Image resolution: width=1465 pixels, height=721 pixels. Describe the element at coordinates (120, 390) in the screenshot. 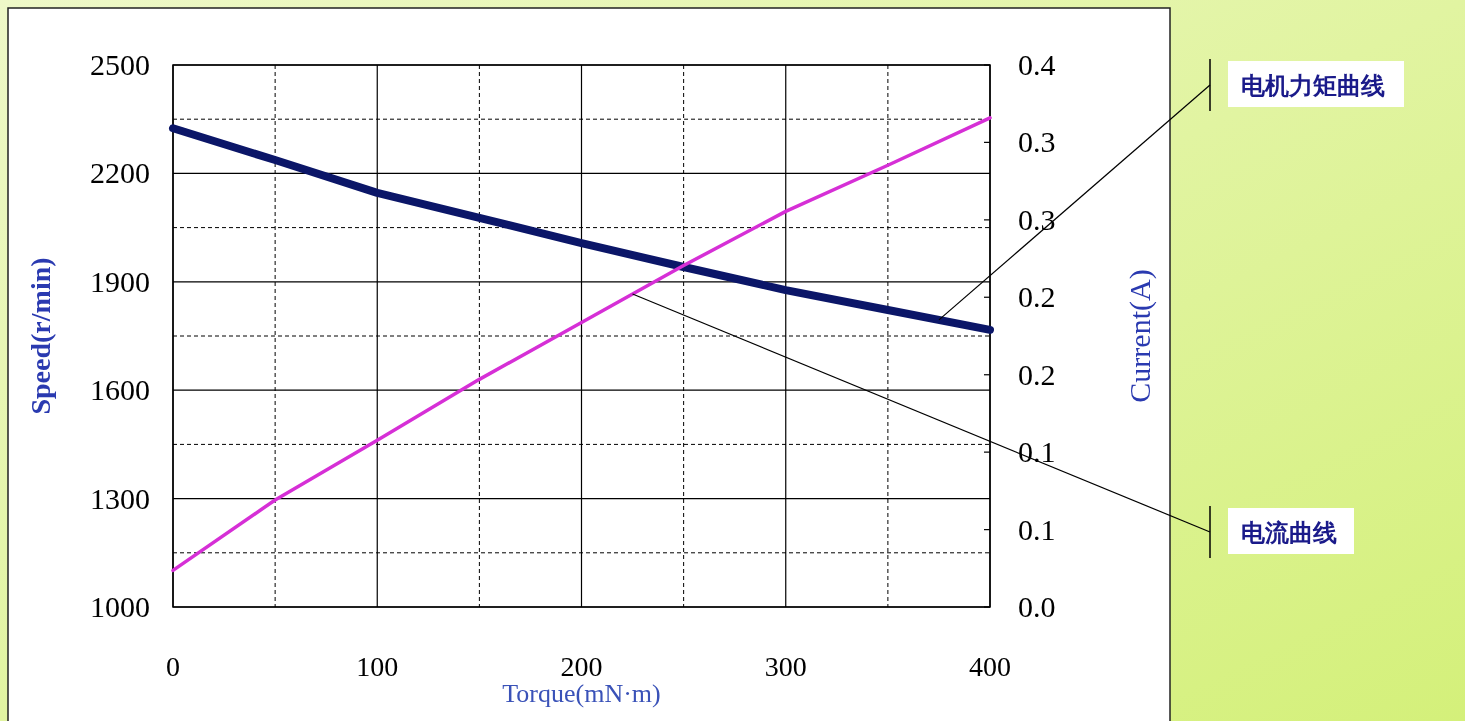

I see `y-tick-label: 1600` at that location.